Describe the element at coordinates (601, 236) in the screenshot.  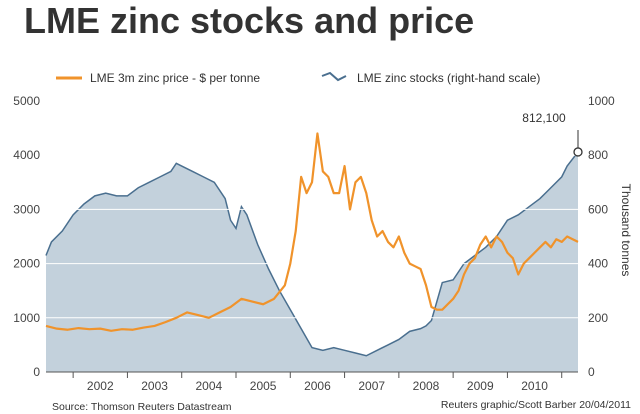
I see `right-axis-ticks: 0 200 400 600 800 1000` at that location.